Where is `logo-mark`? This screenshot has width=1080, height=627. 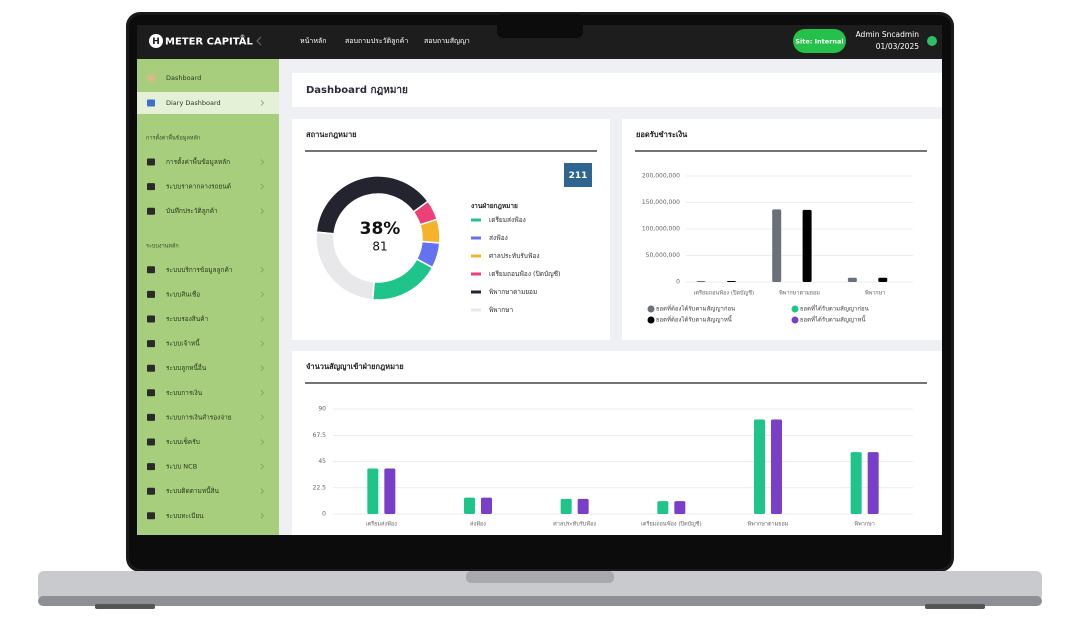
logo-mark is located at coordinates (156, 41).